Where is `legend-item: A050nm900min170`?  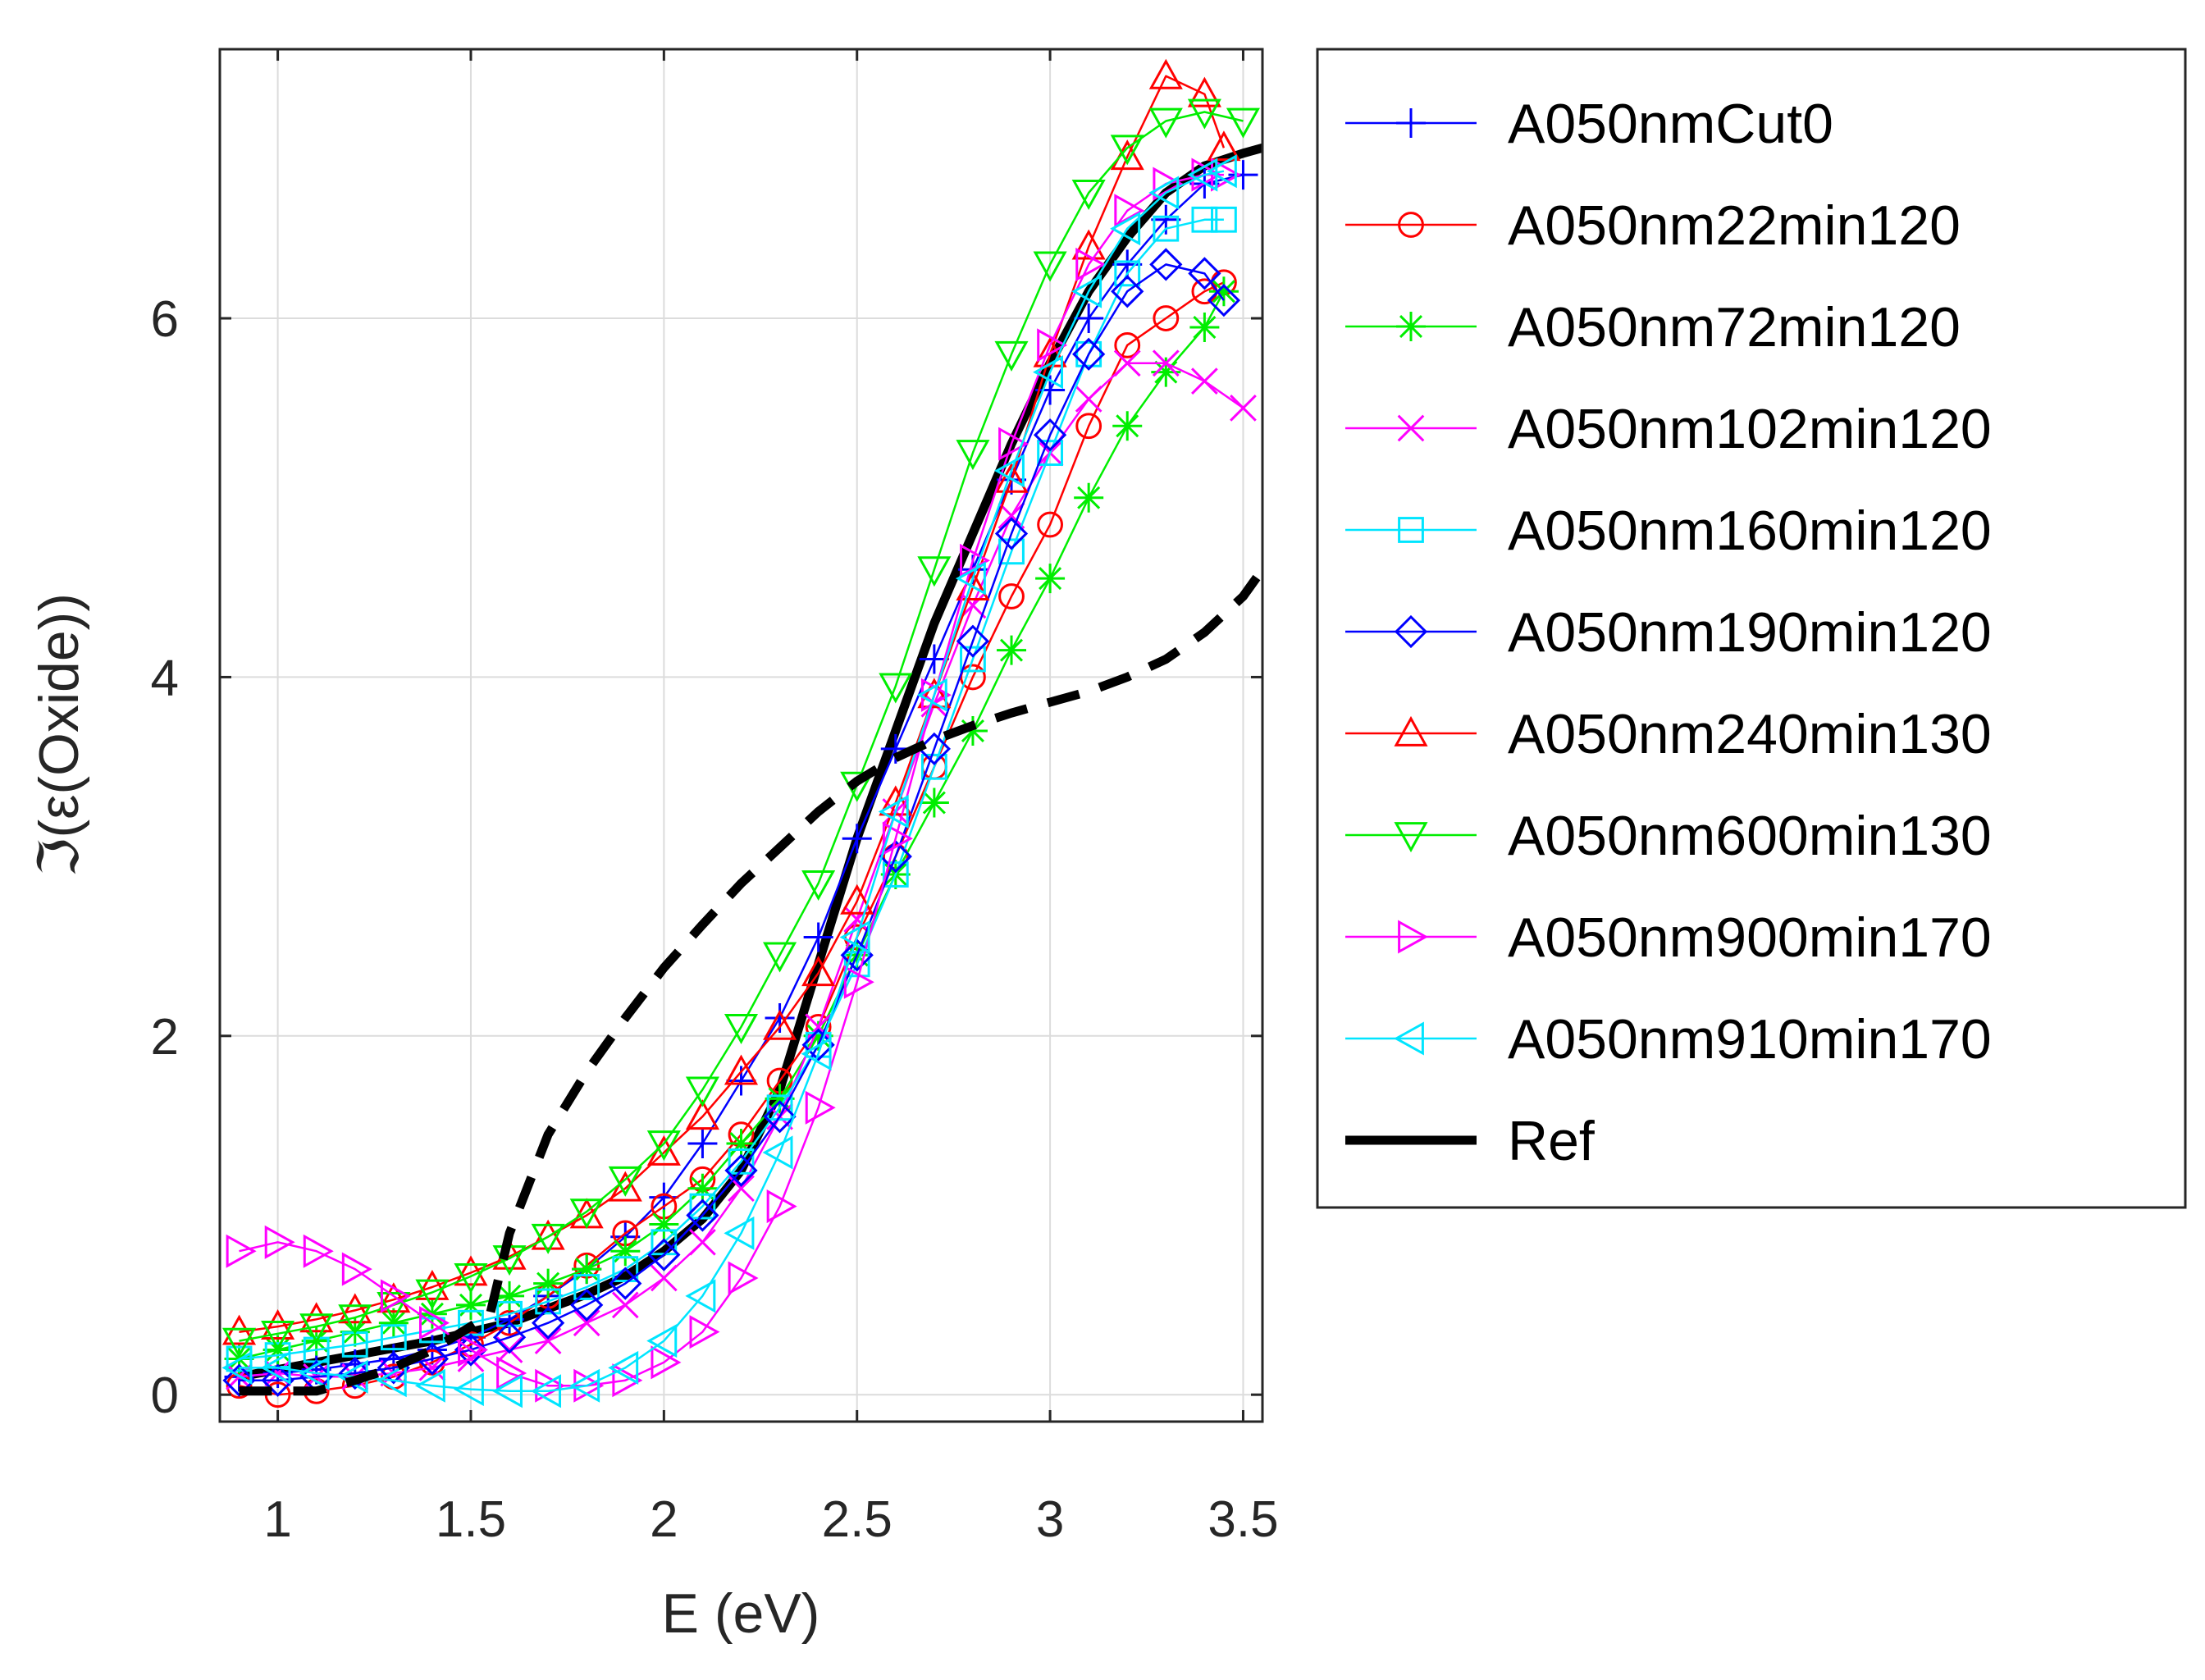 legend-item: A050nm900min170 is located at coordinates (1669, 937).